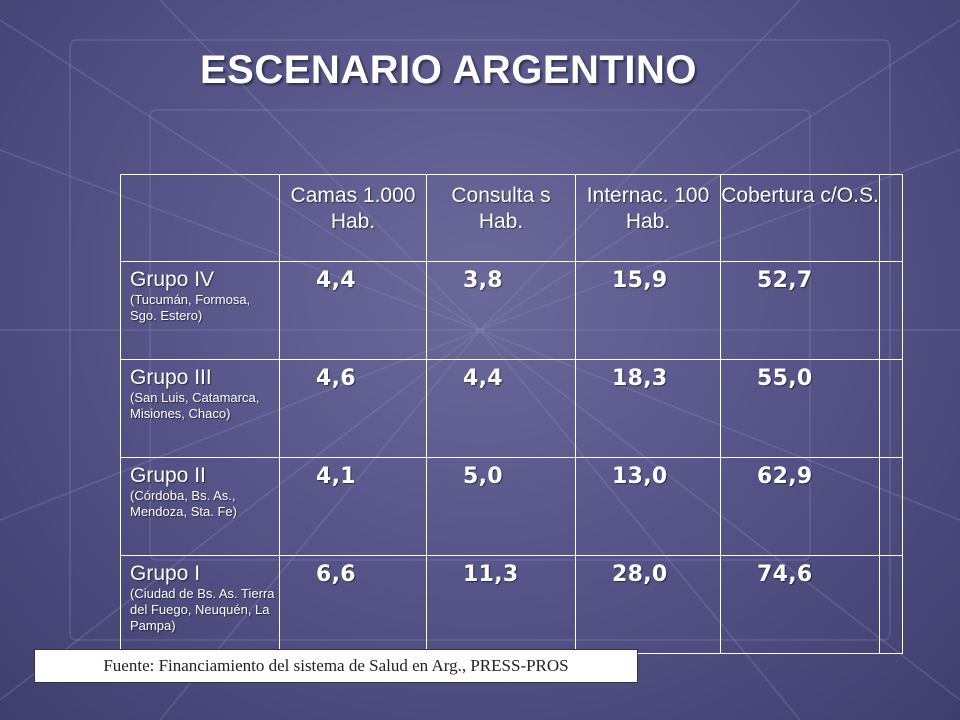 The image size is (960, 720). Describe the element at coordinates (800, 195) in the screenshot. I see `header-cobertura: Cobertura c/O.S.` at that location.